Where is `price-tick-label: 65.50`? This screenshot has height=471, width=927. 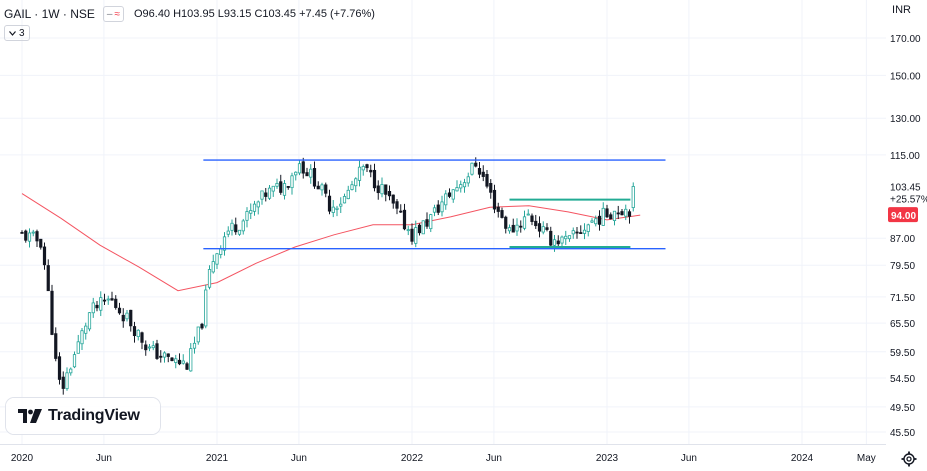
price-tick-label: 65.50 is located at coordinates (902, 324).